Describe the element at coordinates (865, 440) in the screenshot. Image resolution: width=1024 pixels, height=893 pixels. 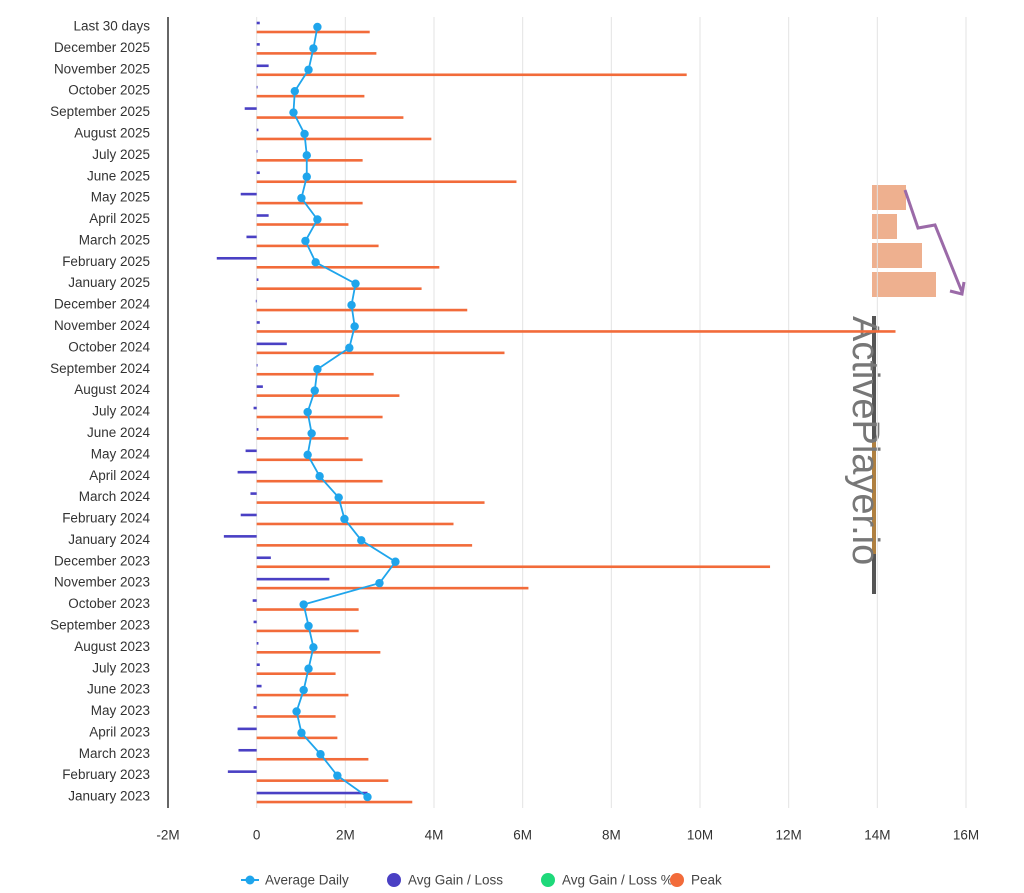
I see `watermark: ActivePlayer.io` at that location.